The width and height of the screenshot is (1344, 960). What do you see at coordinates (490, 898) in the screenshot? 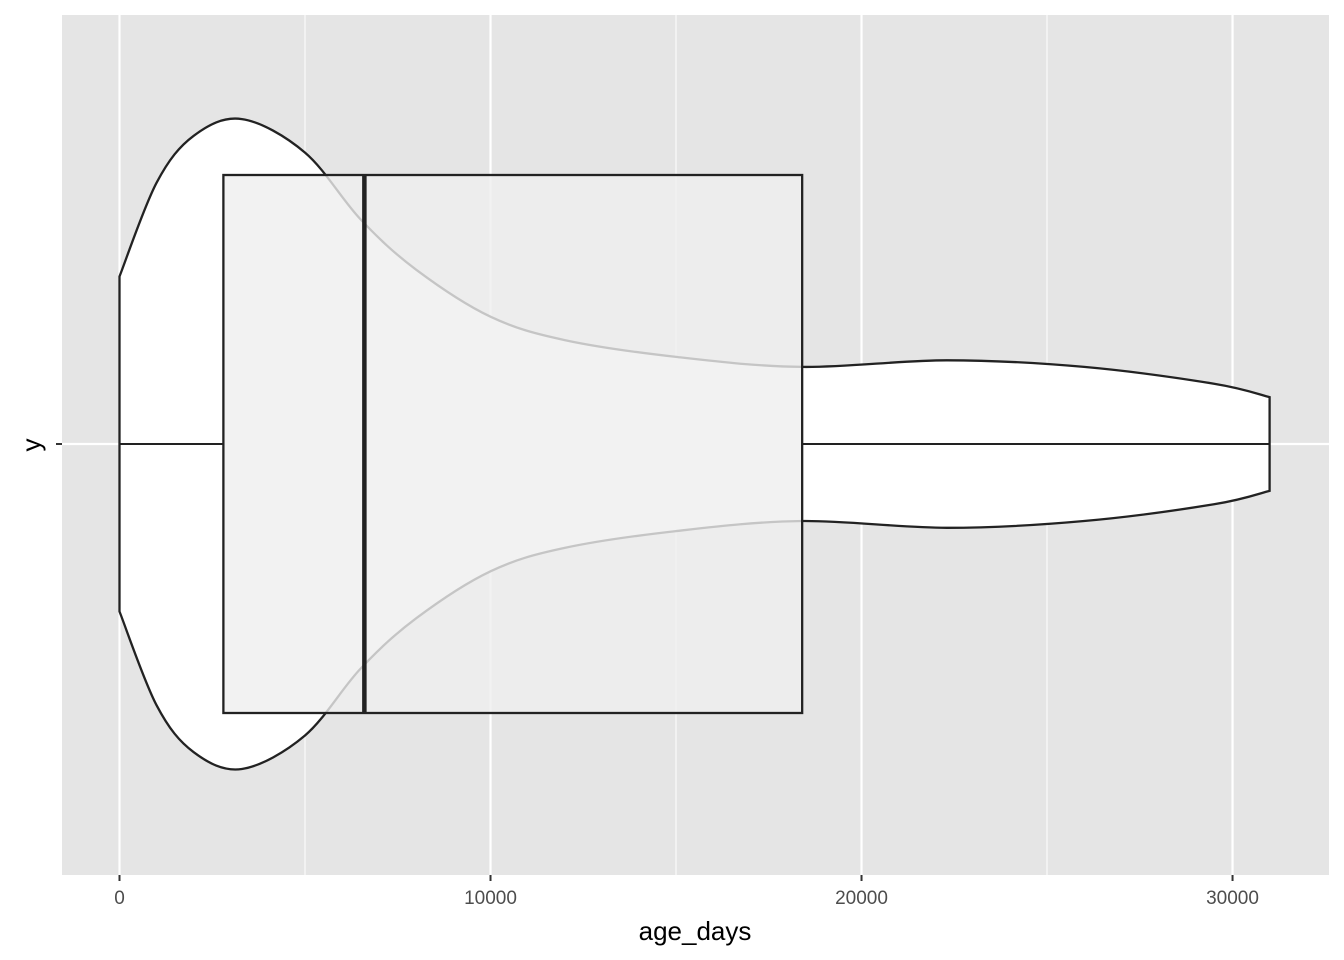
I see `x-tick-label: 10000` at bounding box center [490, 898].